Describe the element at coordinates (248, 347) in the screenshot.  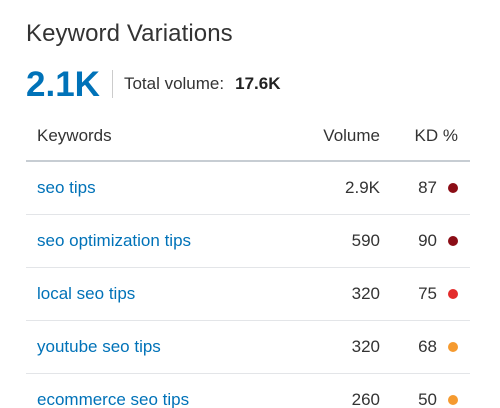
I see `table-row: youtube seo tips 320 68` at that location.